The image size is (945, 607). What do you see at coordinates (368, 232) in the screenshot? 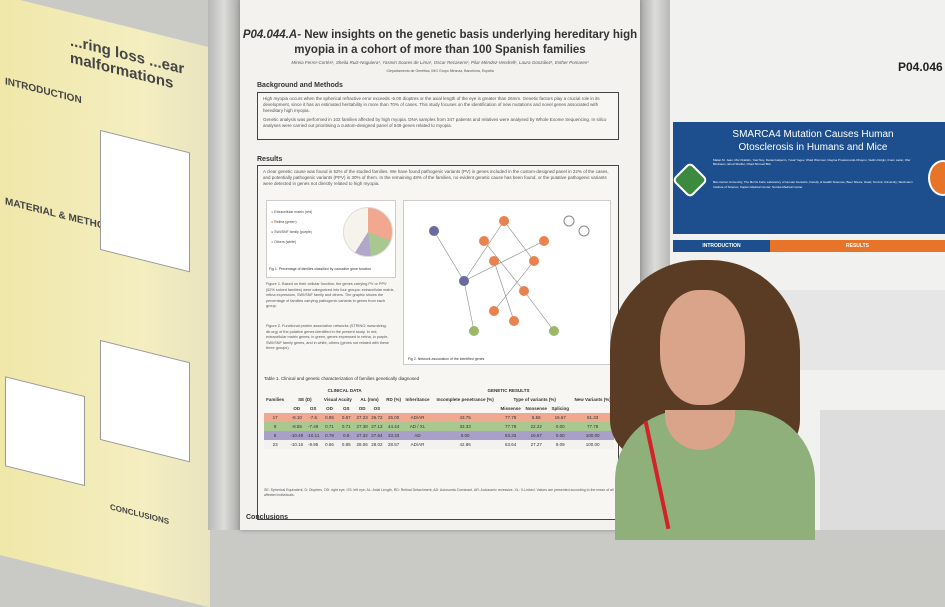
I see `pie-chart` at bounding box center [368, 232].